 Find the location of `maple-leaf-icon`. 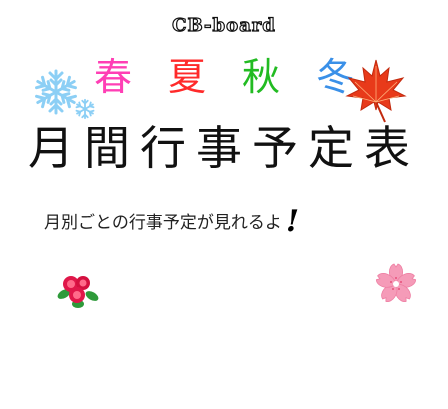

maple-leaf-icon is located at coordinates (376, 91).